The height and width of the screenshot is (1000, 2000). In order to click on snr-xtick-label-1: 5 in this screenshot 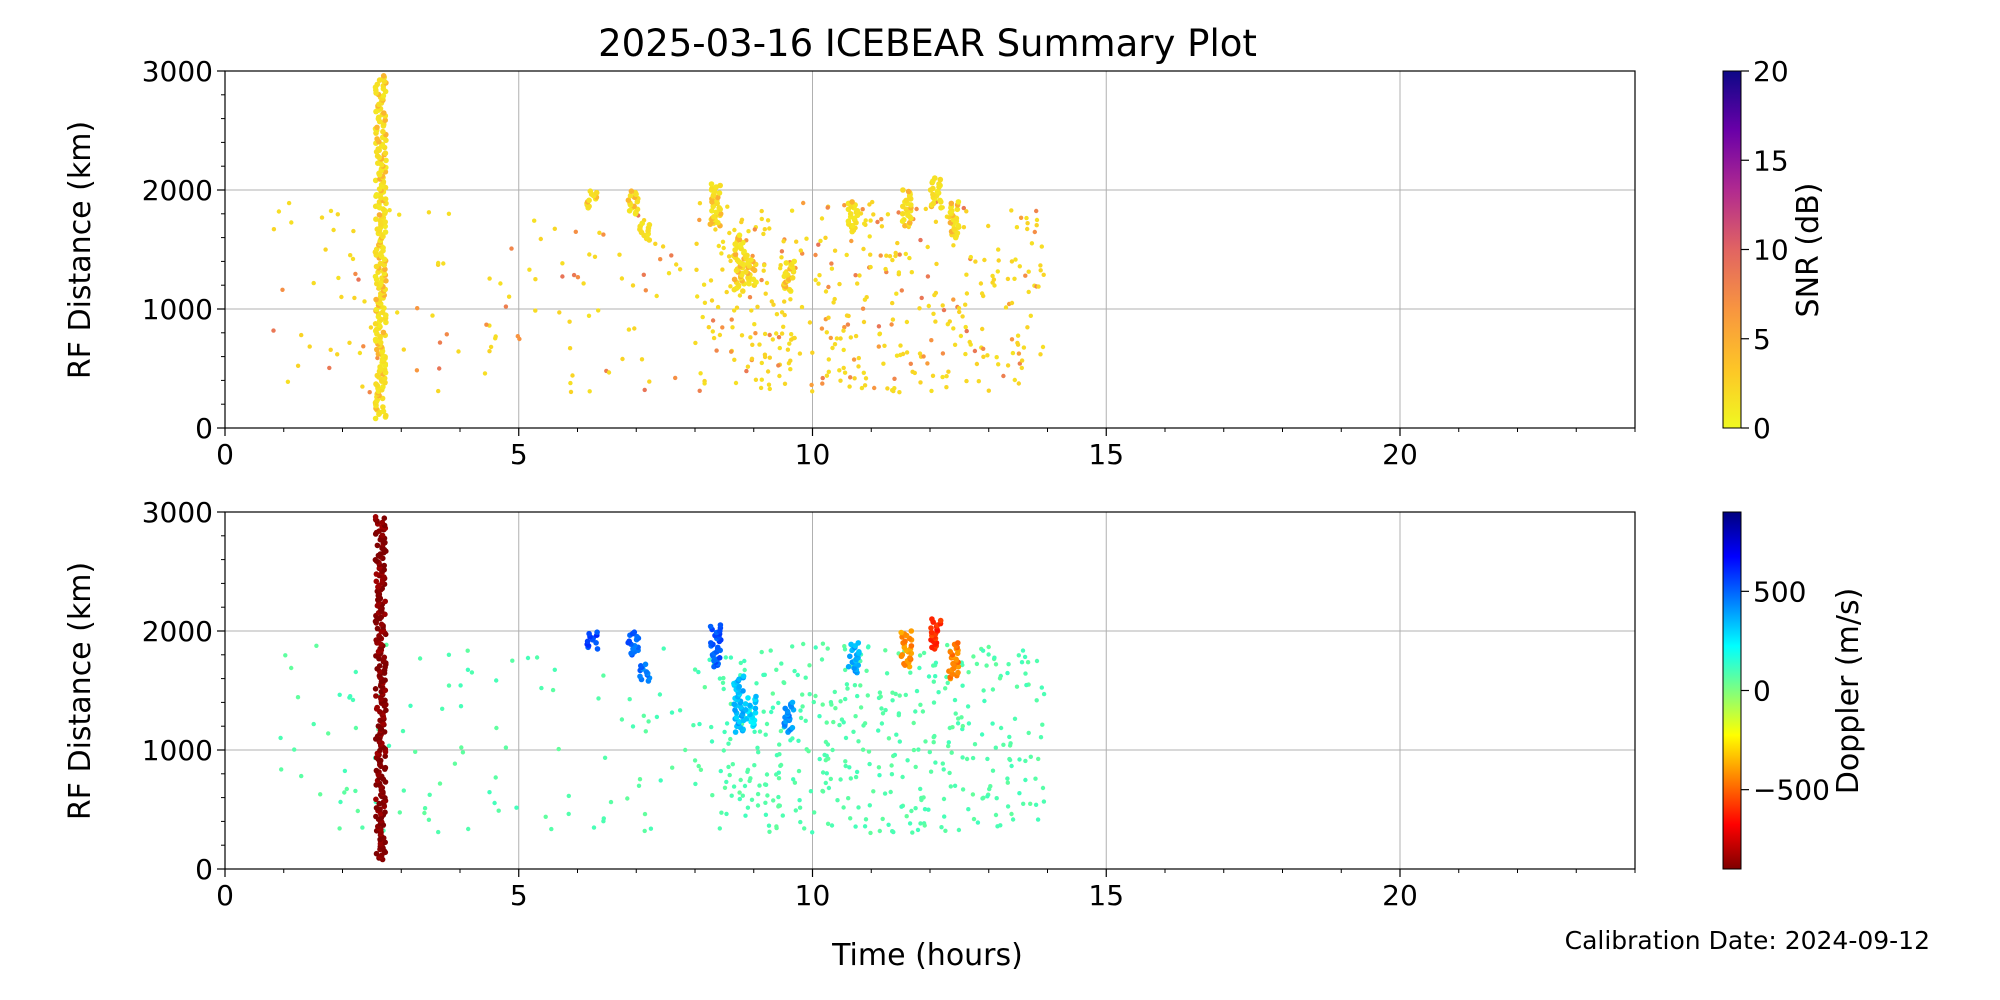, I will do `click(519, 454)`.